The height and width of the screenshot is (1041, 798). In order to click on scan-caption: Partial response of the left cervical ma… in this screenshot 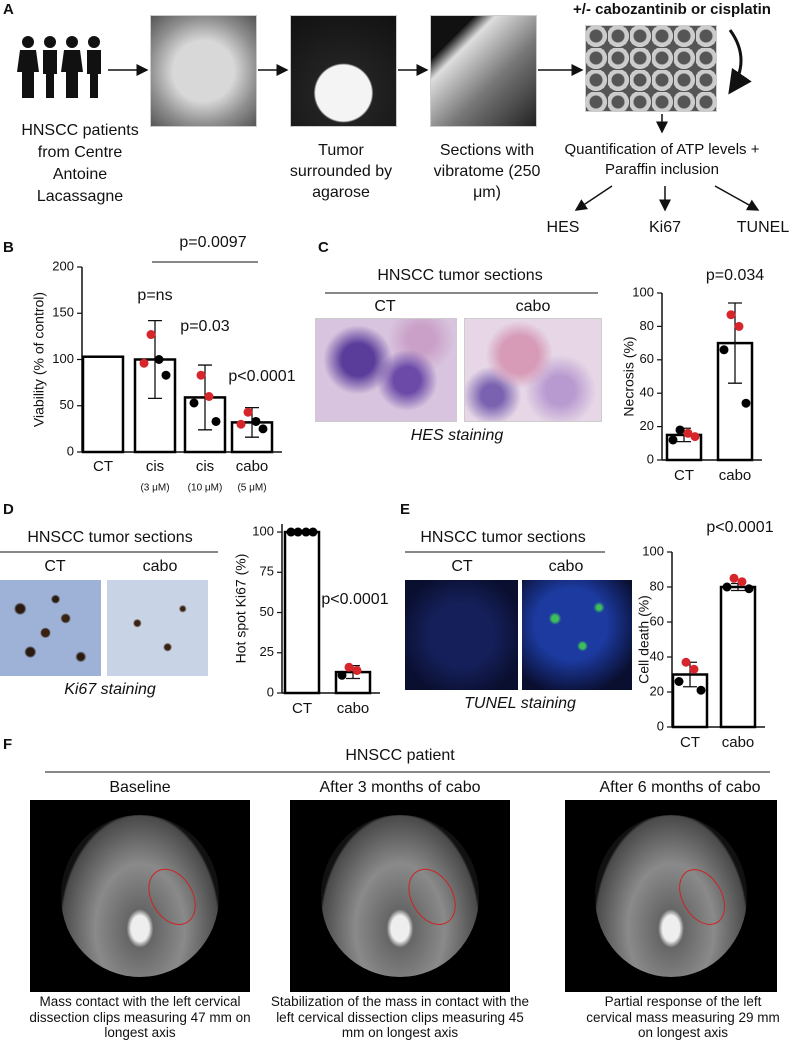, I will do `click(683, 1017)`.